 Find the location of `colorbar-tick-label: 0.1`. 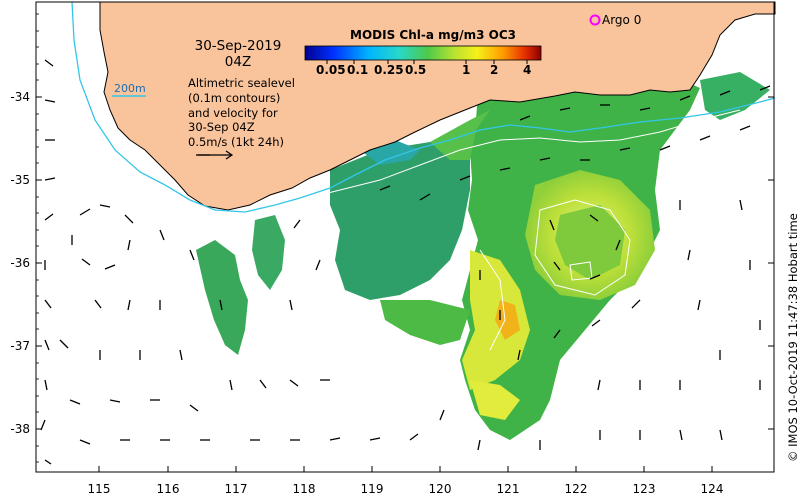

colorbar-tick-label: 0.1 is located at coordinates (358, 70).